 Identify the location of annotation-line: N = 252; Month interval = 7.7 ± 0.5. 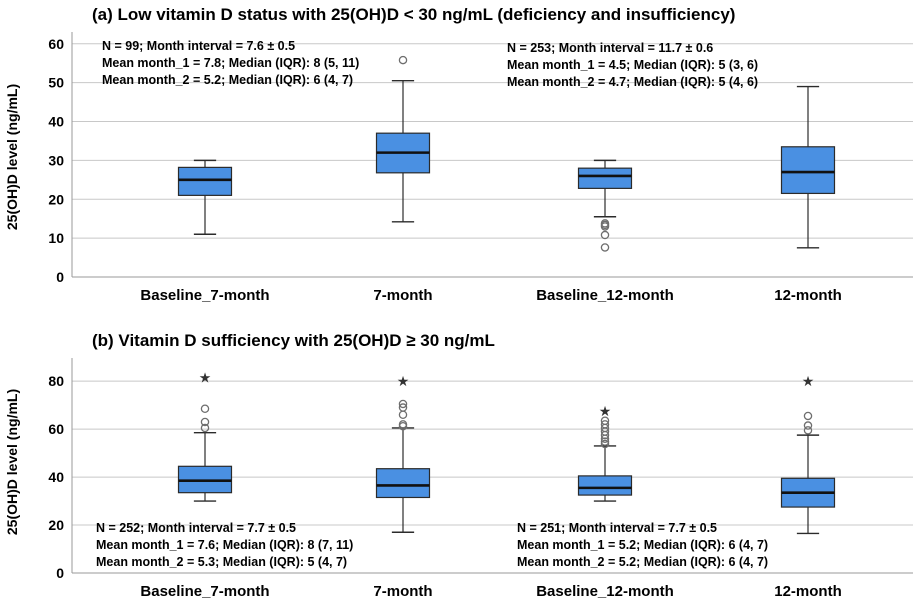
(196, 528).